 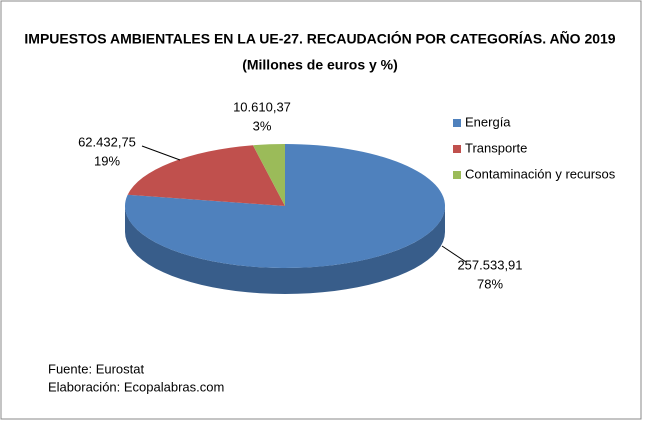 What do you see at coordinates (107, 141) in the screenshot?
I see `data-label: 62.432,75` at bounding box center [107, 141].